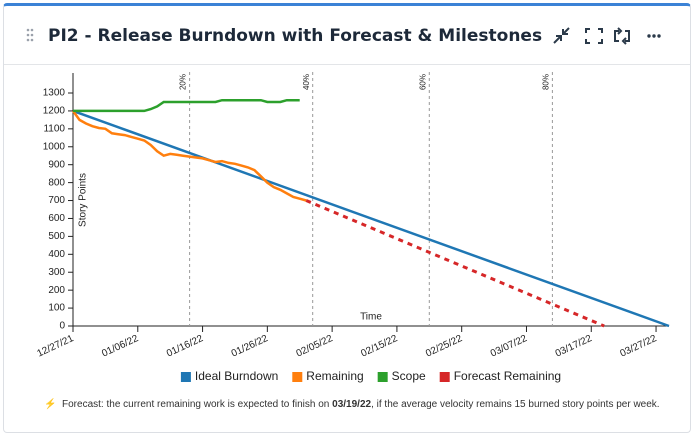 This screenshot has height=435, width=694. Describe the element at coordinates (371, 317) in the screenshot. I see `x-axis-label: Time` at that location.